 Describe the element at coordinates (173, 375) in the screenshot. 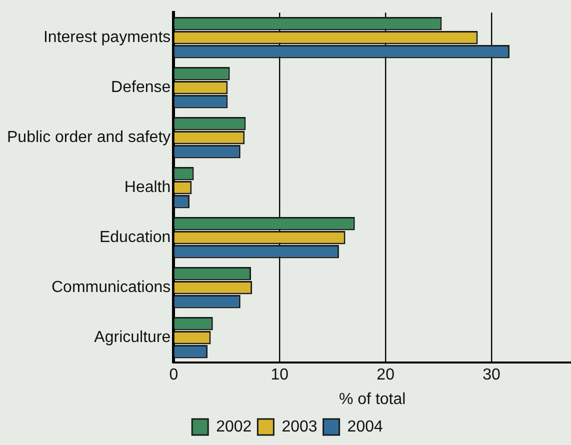

I see `x-tick-label: 0` at that location.